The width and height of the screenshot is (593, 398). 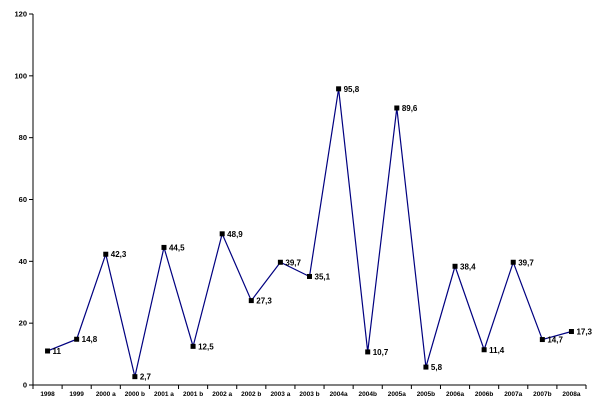 What do you see at coordinates (23, 137) in the screenshot?
I see `y-tick-label: 80` at bounding box center [23, 137].